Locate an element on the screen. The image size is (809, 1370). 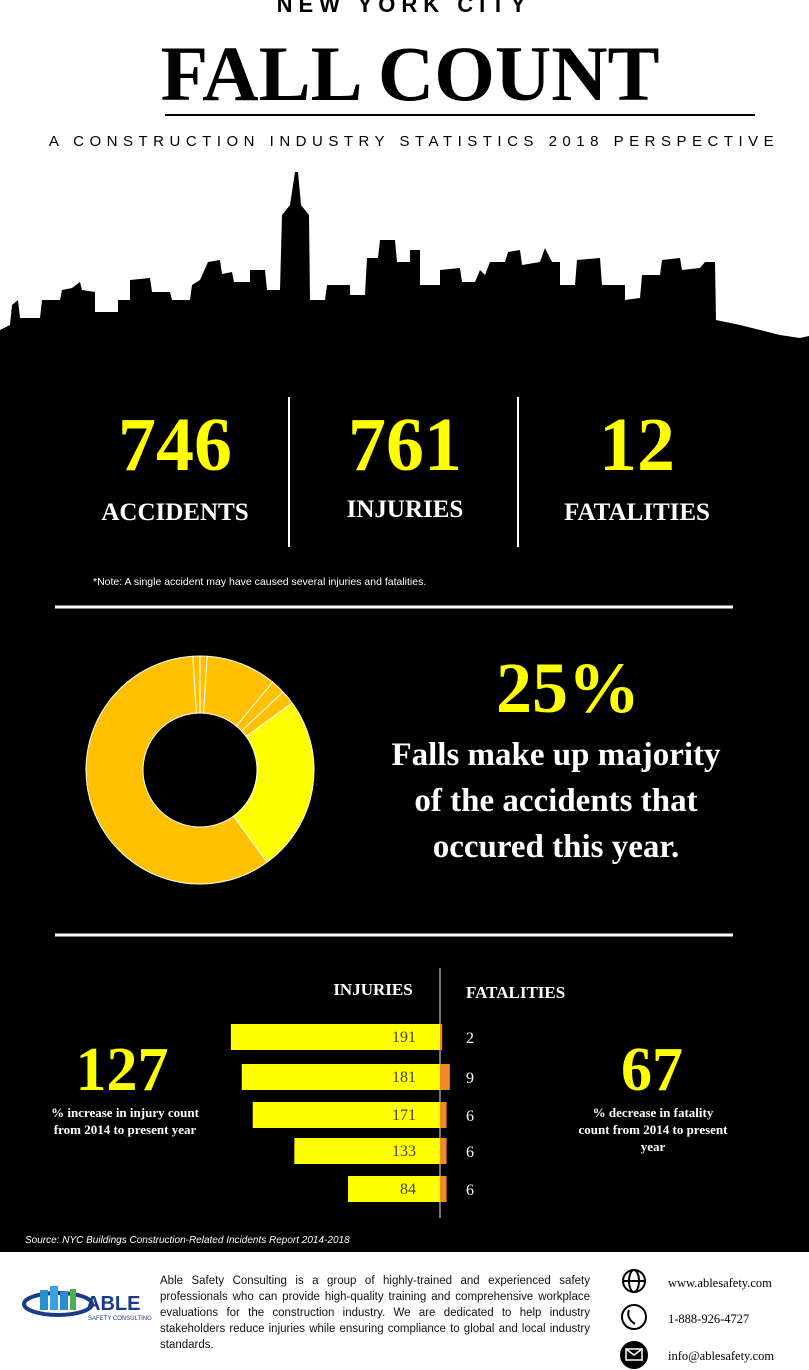
falls-text: of the accidents that is located at coordinates (555, 801).